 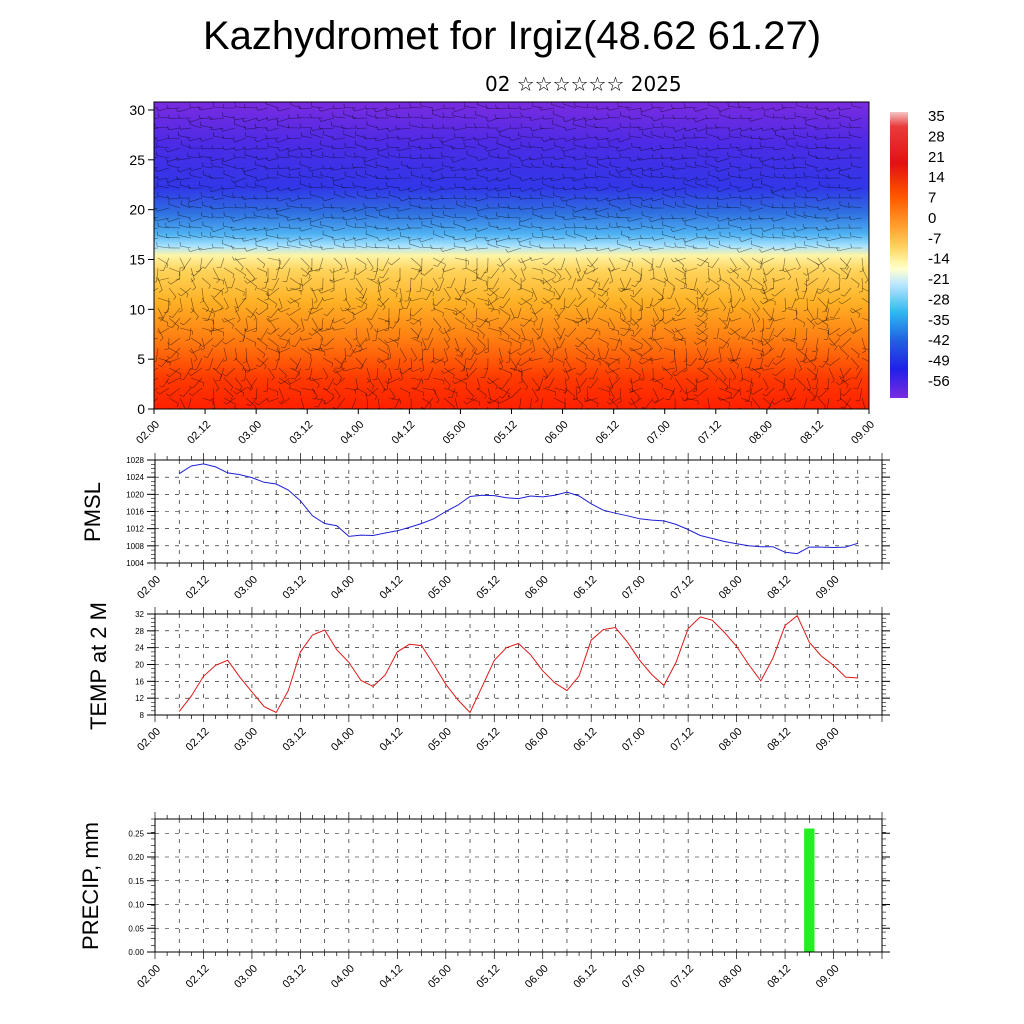 I want to click on pmsl-x-tick-label: 05.00, so click(x=440, y=588).